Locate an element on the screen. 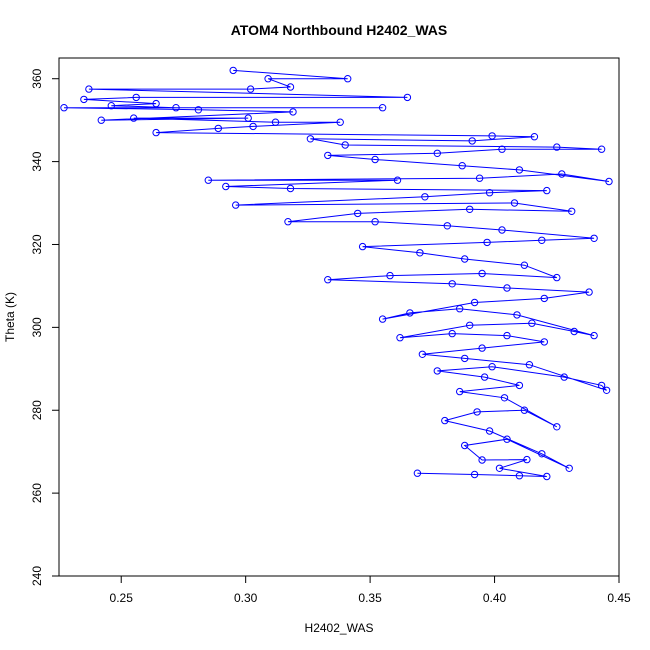  x-tick-label: 0.40 is located at coordinates (495, 598).